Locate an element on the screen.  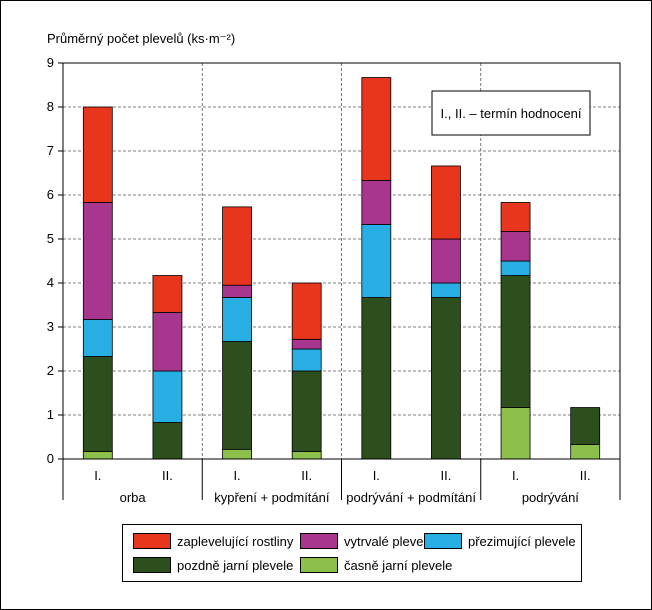
legend-item-vytrvale: vytrvalé plevele is located at coordinates (367, 541).